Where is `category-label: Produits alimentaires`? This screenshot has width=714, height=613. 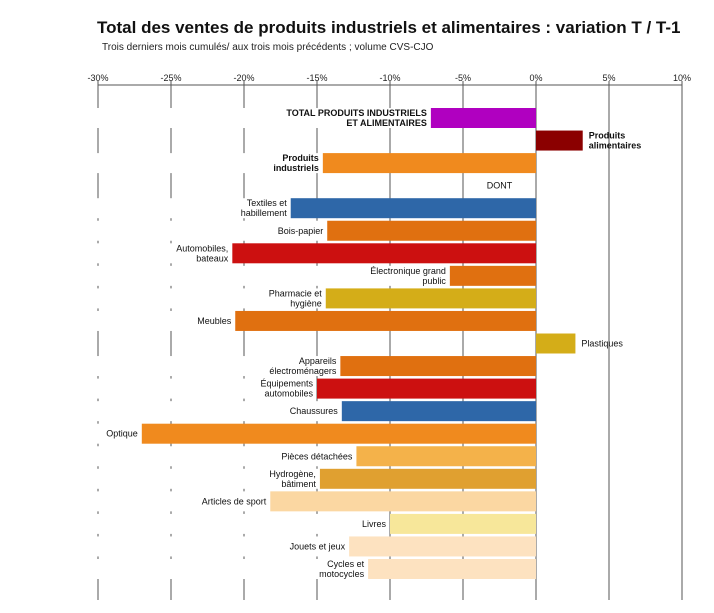
category-label: Produits alimentaires is located at coordinates (615, 141).